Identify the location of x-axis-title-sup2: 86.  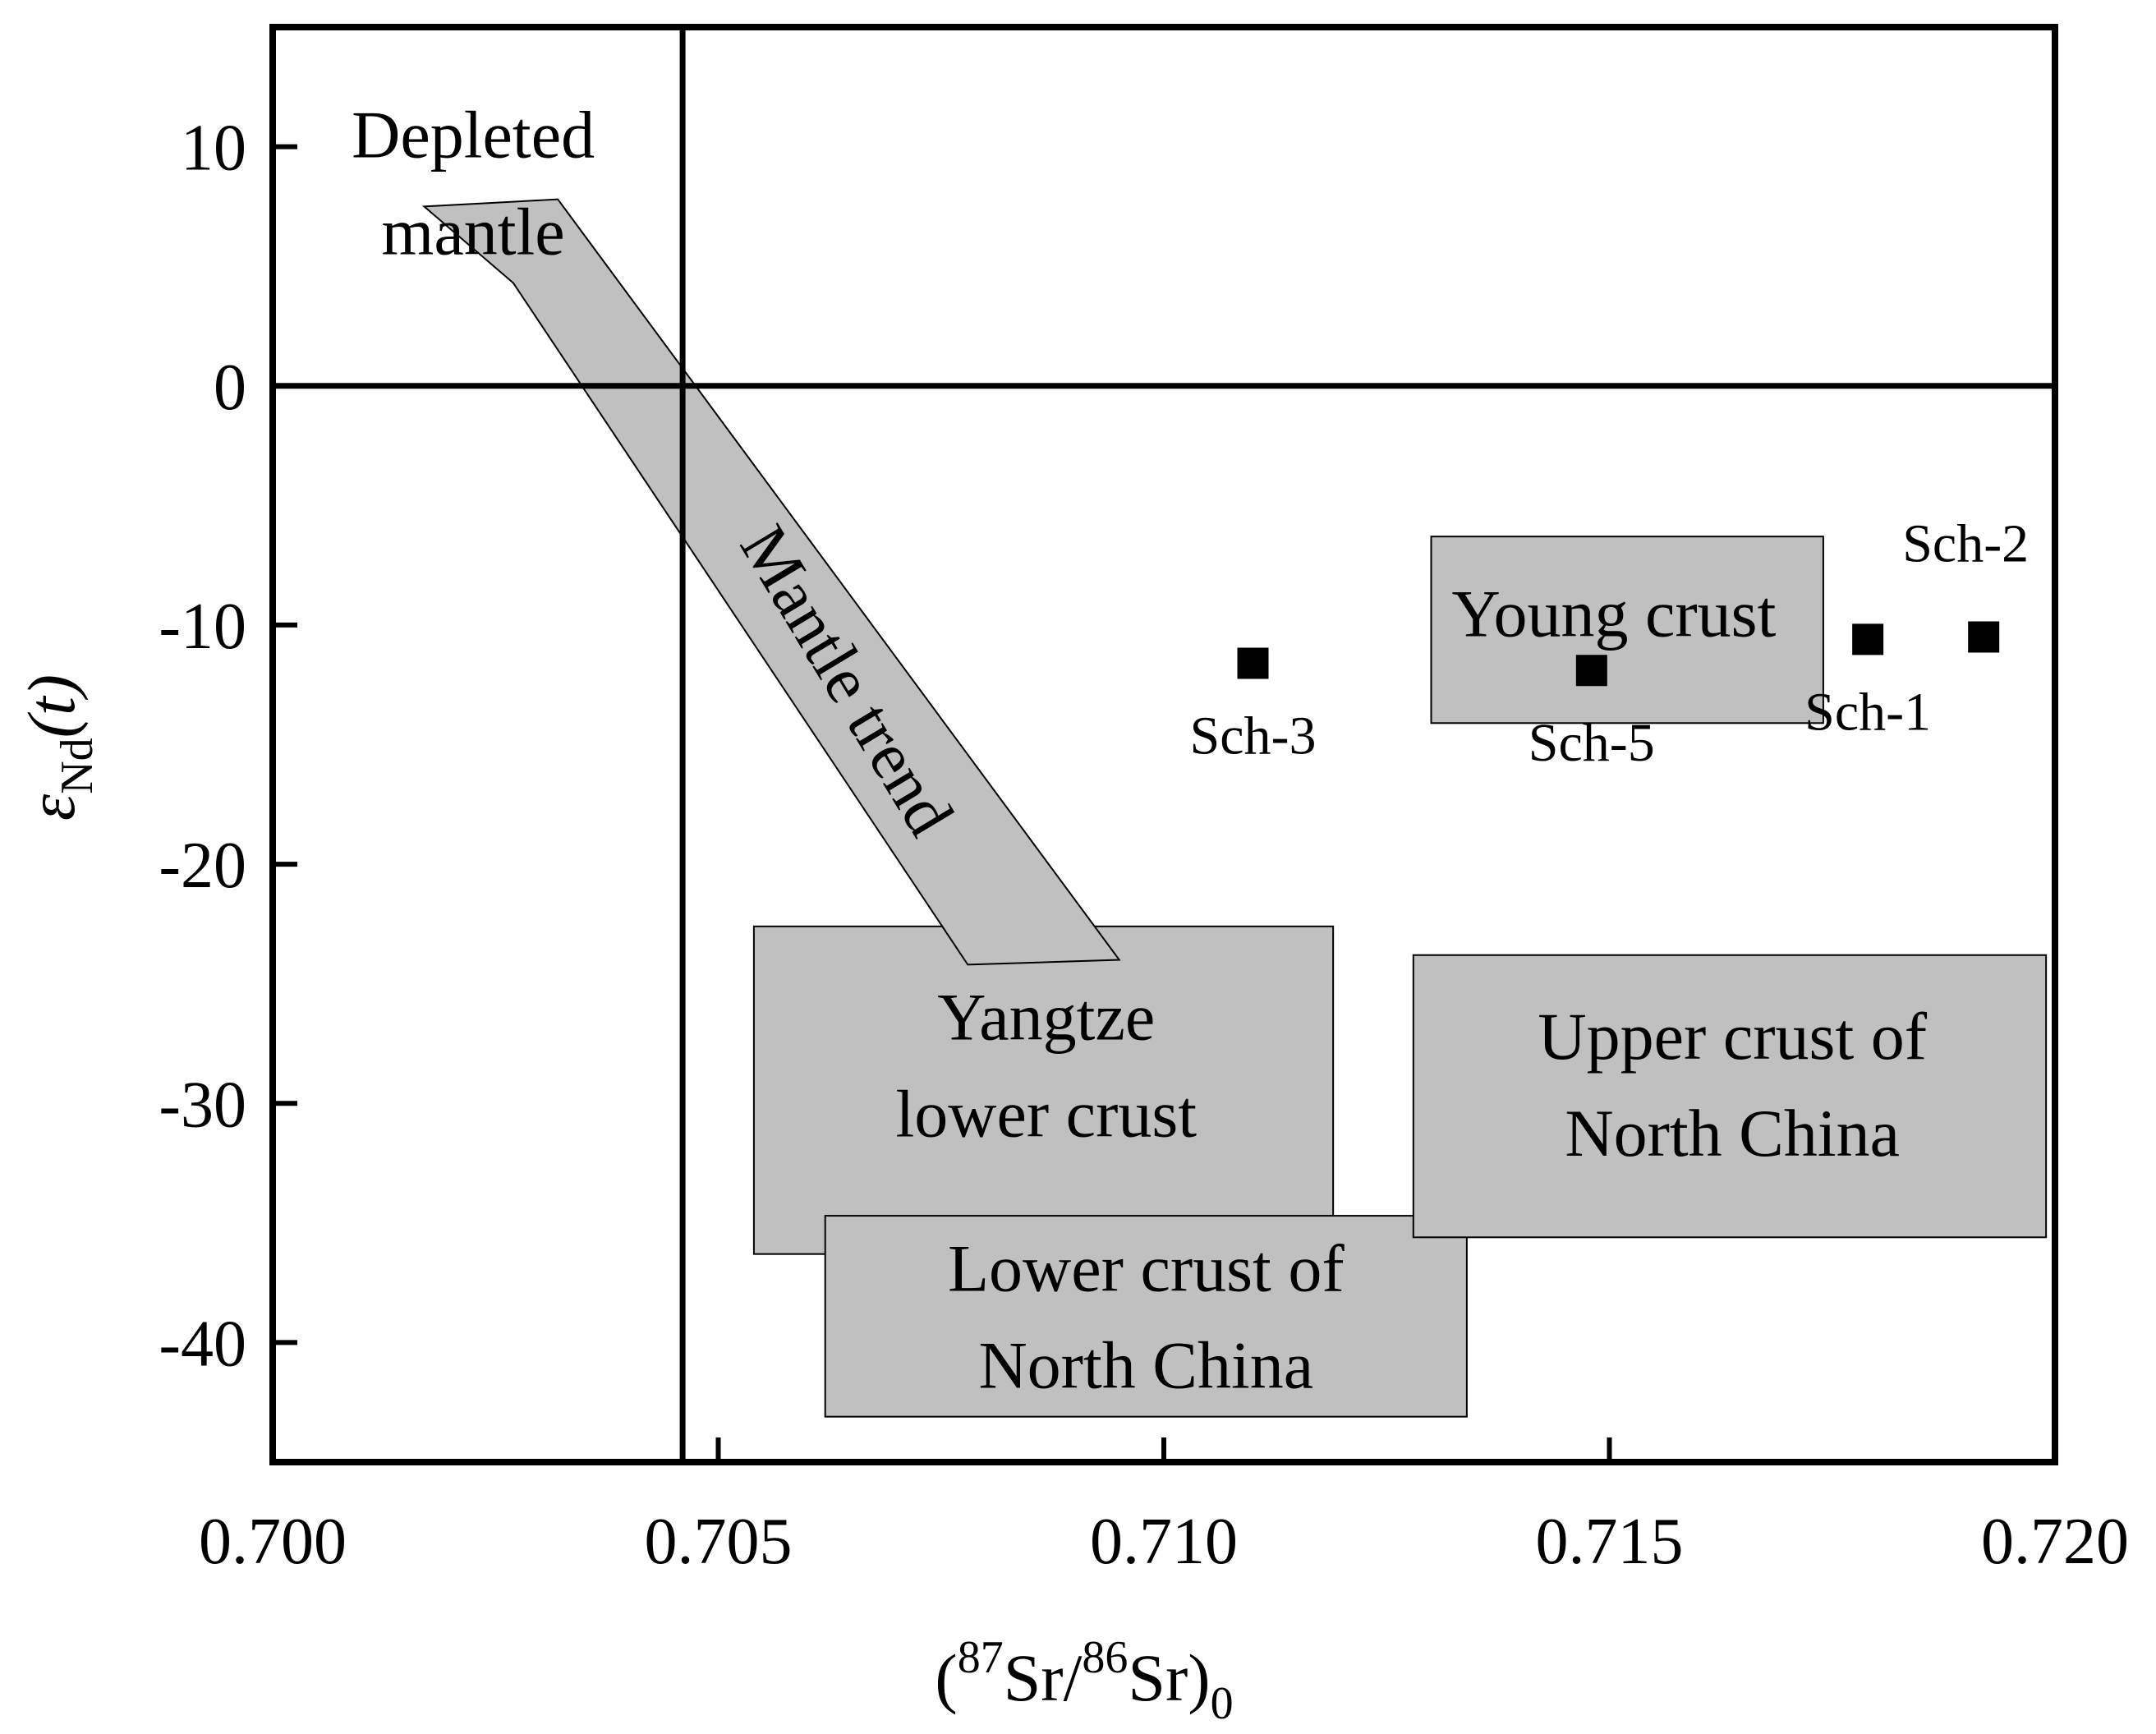
(1105, 1657).